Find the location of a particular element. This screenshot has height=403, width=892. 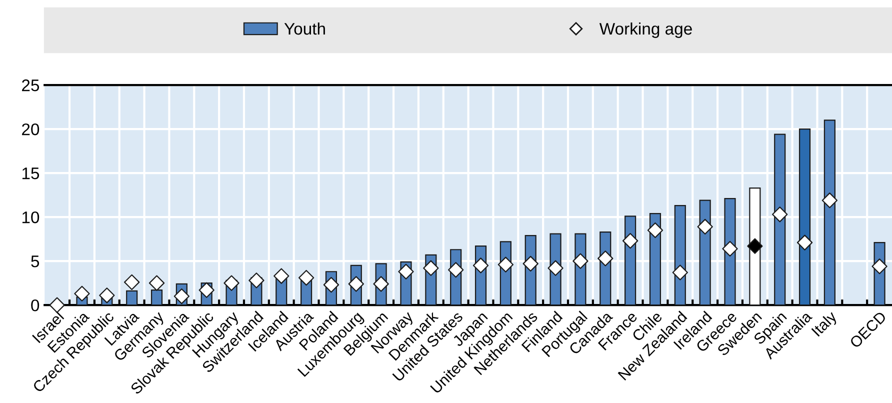

y-tick-label: 10 is located at coordinates (31, 217).